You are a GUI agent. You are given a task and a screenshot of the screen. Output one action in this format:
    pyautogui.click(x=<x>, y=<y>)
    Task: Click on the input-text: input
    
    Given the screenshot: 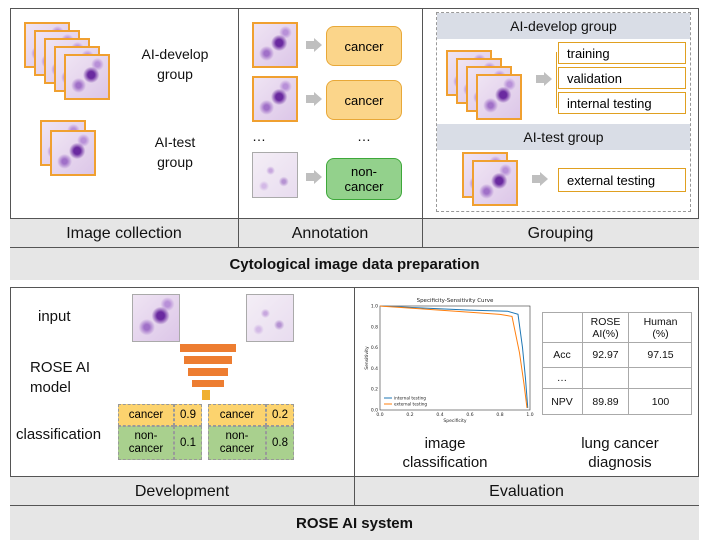 What is the action you would take?
    pyautogui.click(x=54, y=316)
    